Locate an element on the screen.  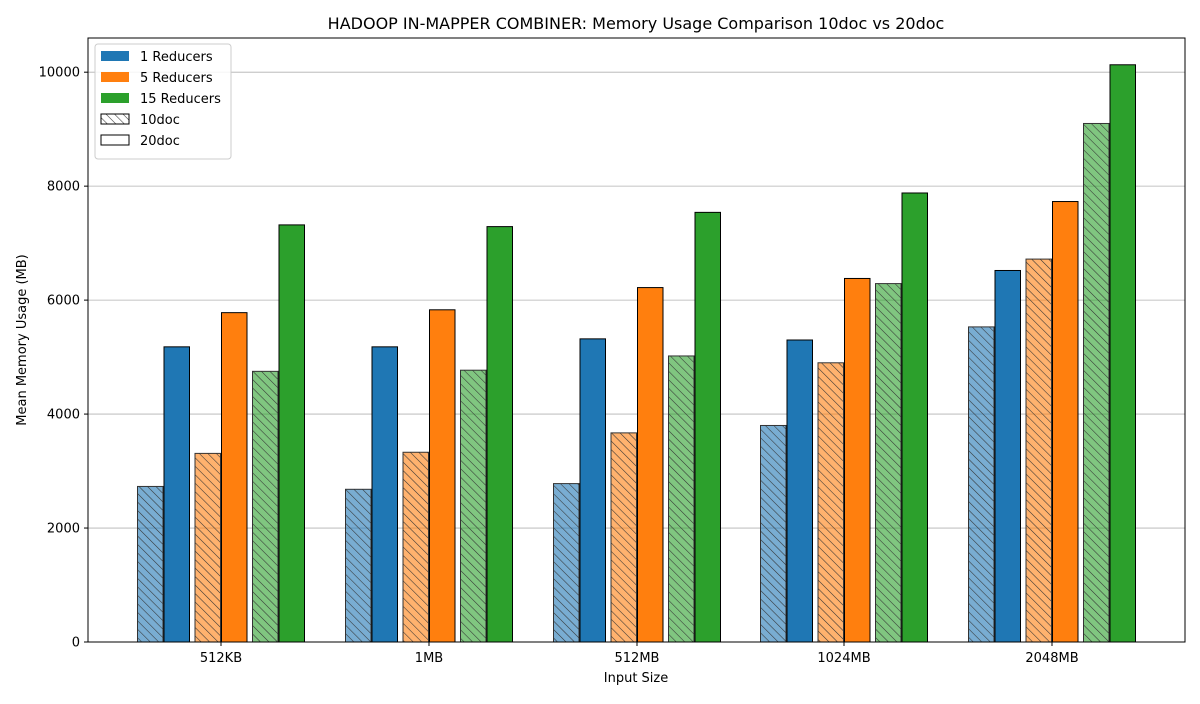
legend-label: 1 Reducers is located at coordinates (176, 57).